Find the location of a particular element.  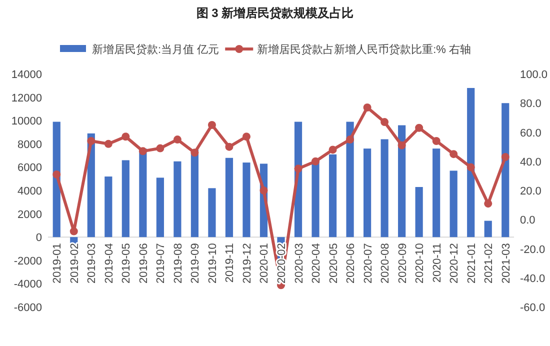

x-tick-label: 2019-02 is located at coordinates (74, 263).